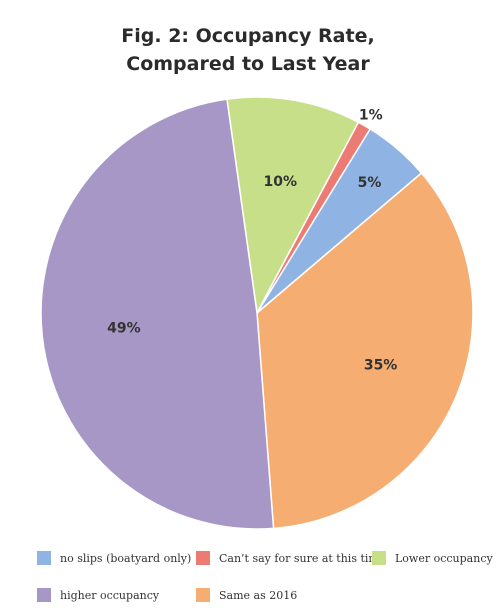 This screenshot has height=611, width=496. Describe the element at coordinates (110, 595) in the screenshot. I see `legend-label: higher occupancy` at that location.